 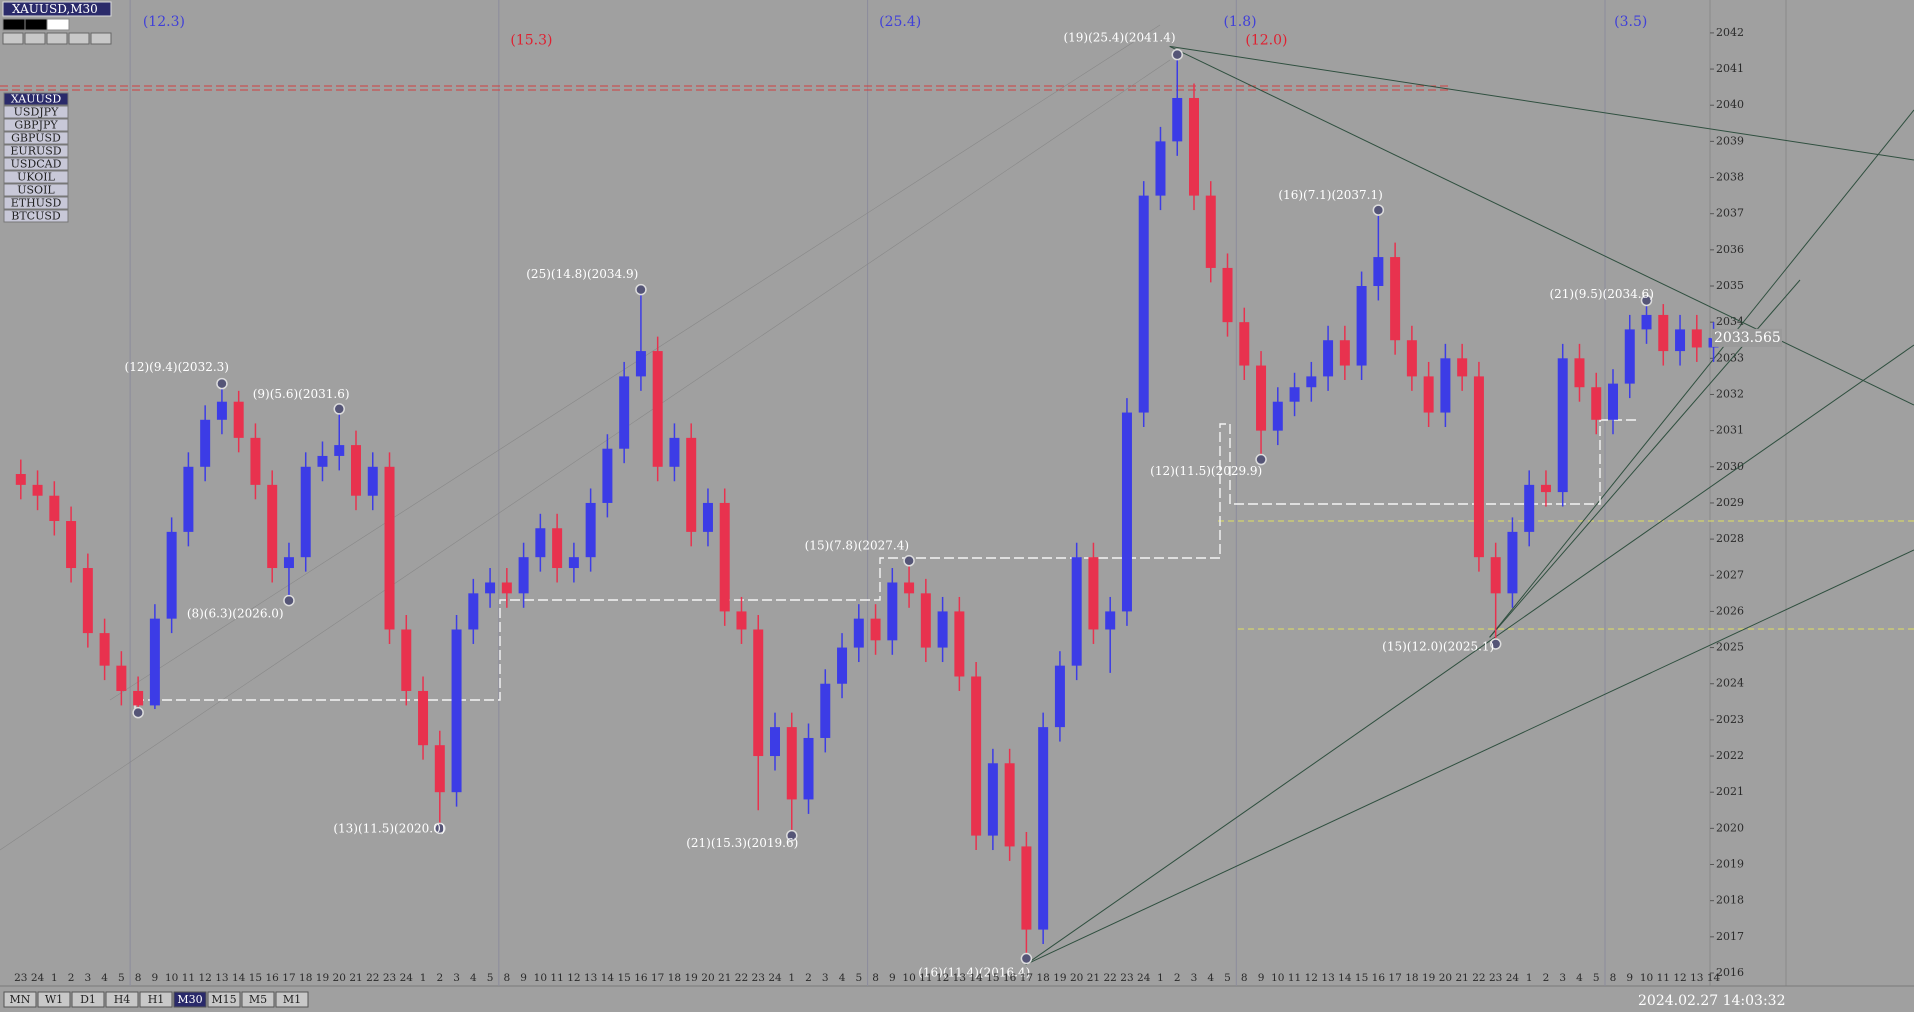 I want to click on x-tick-label: 22, so click(x=1478, y=978).